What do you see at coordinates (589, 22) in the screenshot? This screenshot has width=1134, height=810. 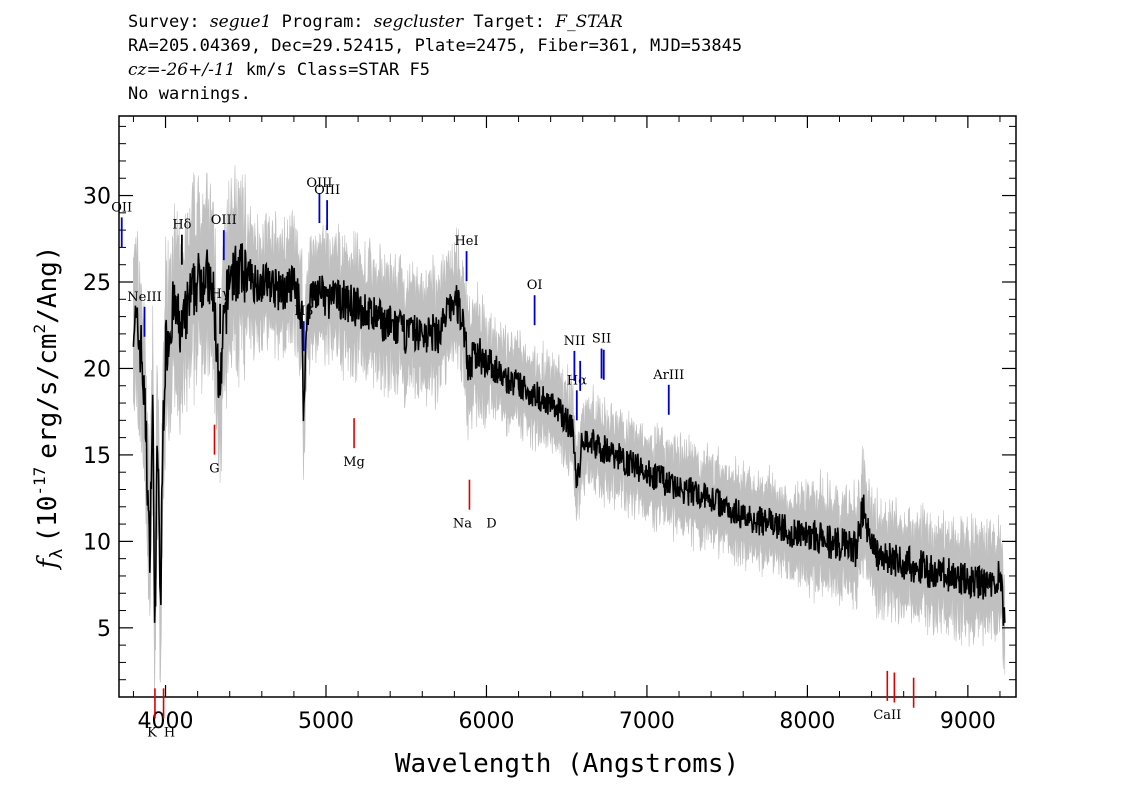 I see `target-value: F_STAR` at bounding box center [589, 22].